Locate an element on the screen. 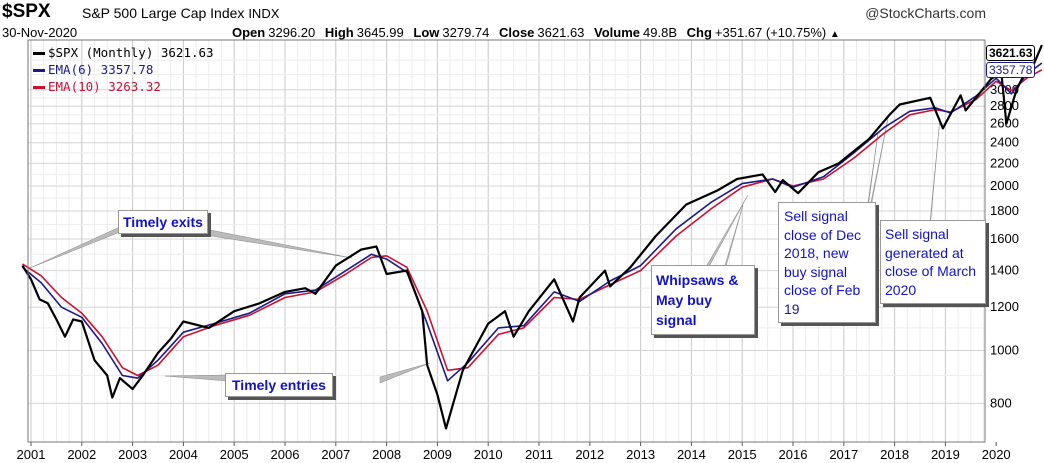 This screenshot has width=1044, height=463. stat-label-open: Open is located at coordinates (249, 32).